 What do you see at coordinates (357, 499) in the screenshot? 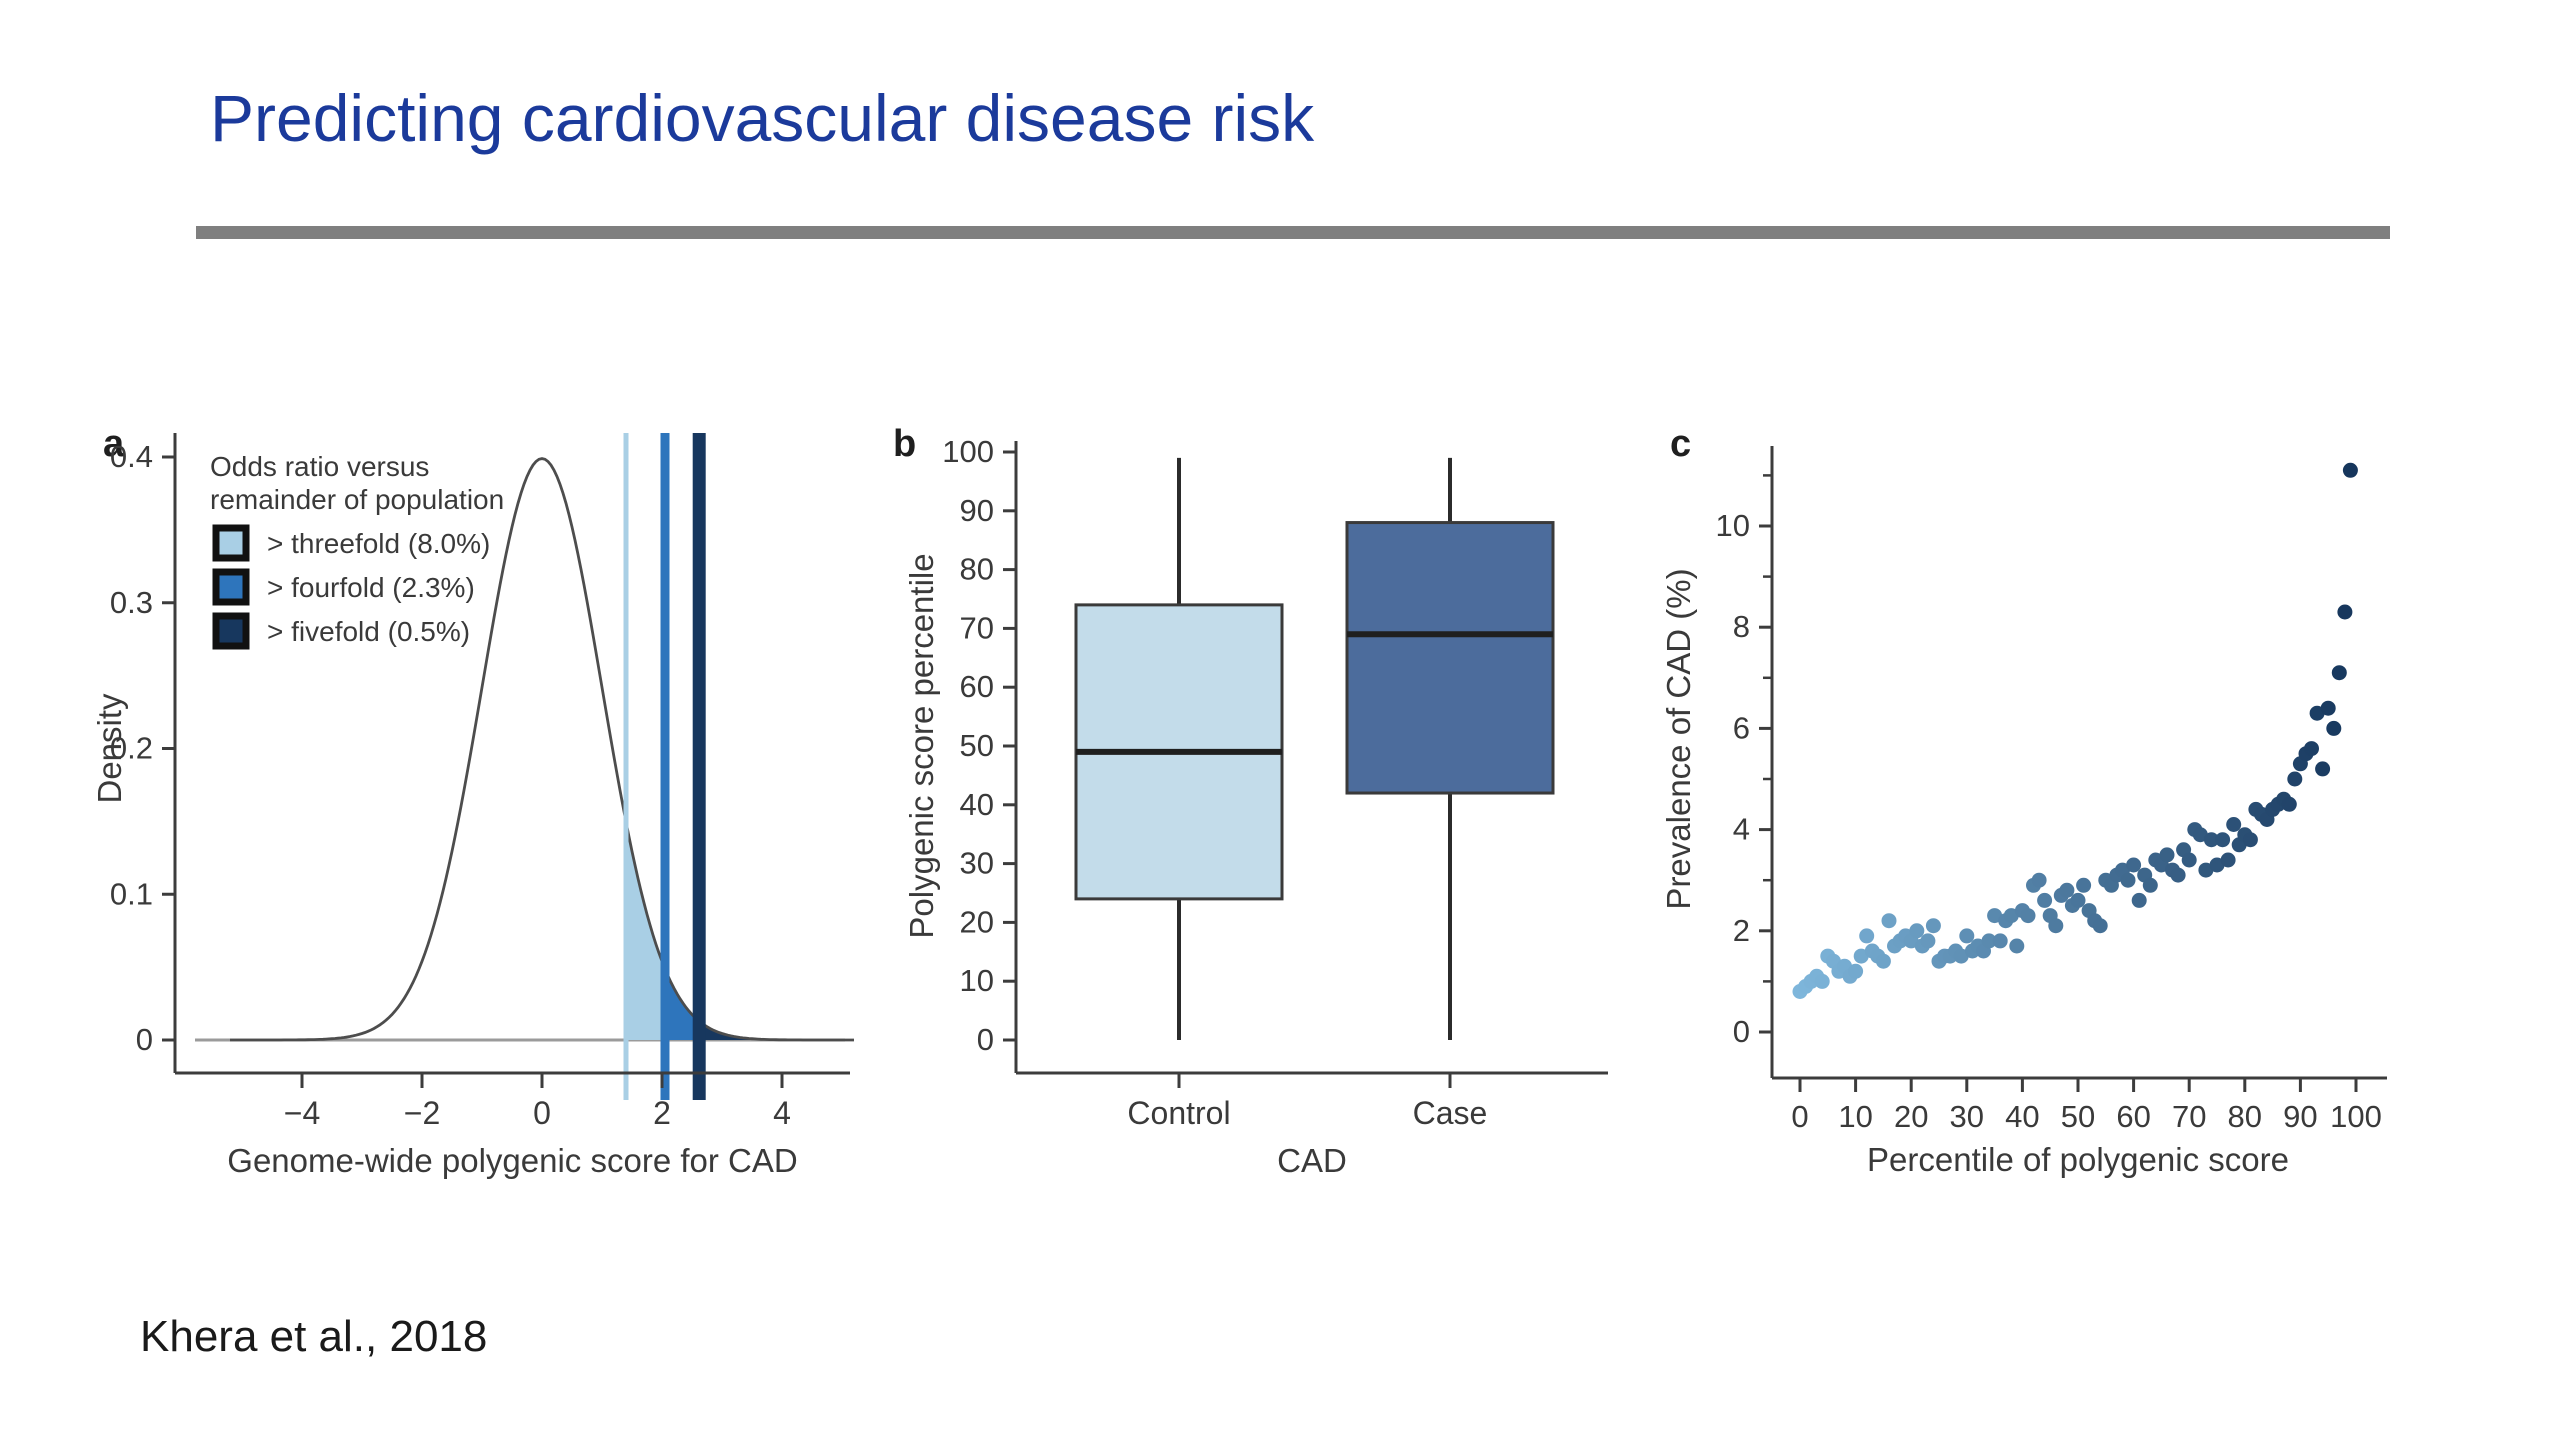
I see `legend-title-line2: remainder of population` at bounding box center [357, 499].